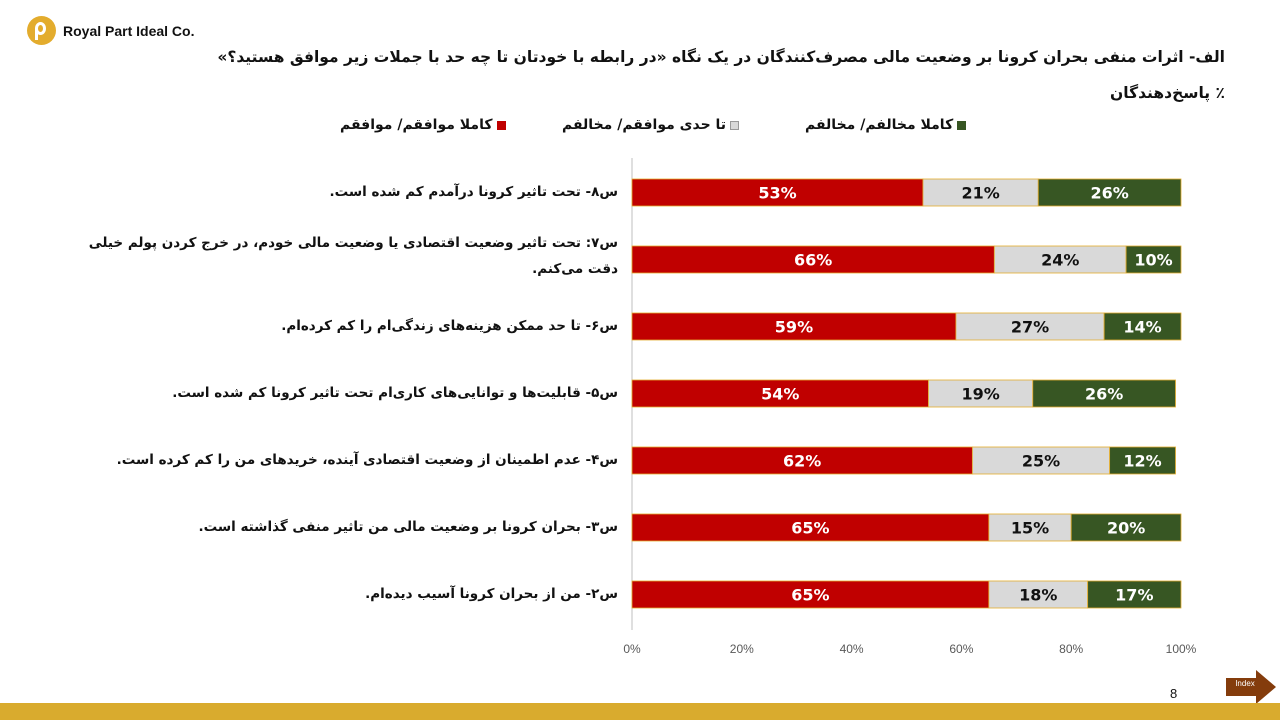 The height and width of the screenshot is (720, 1280). I want to click on brand-logo: Royal Part Ideal Co., so click(110, 30).